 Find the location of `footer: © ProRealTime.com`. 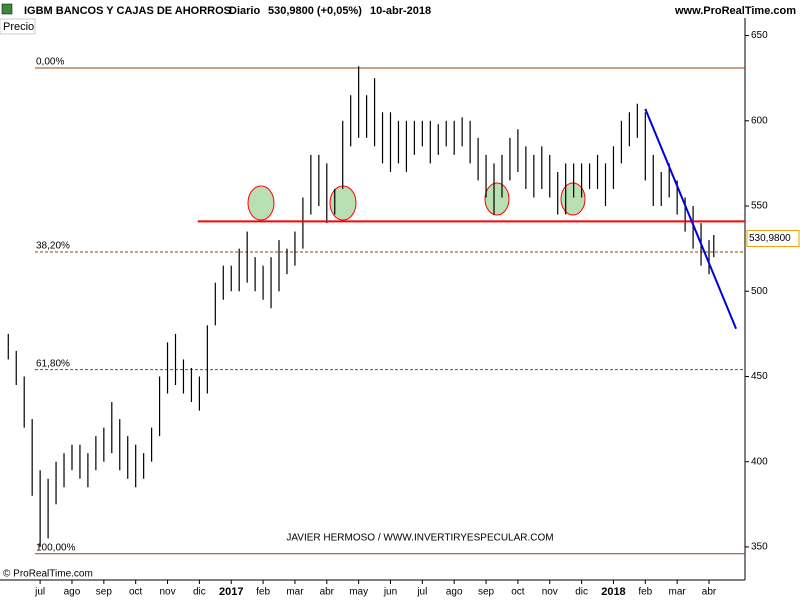

footer: © ProRealTime.com is located at coordinates (48, 574).